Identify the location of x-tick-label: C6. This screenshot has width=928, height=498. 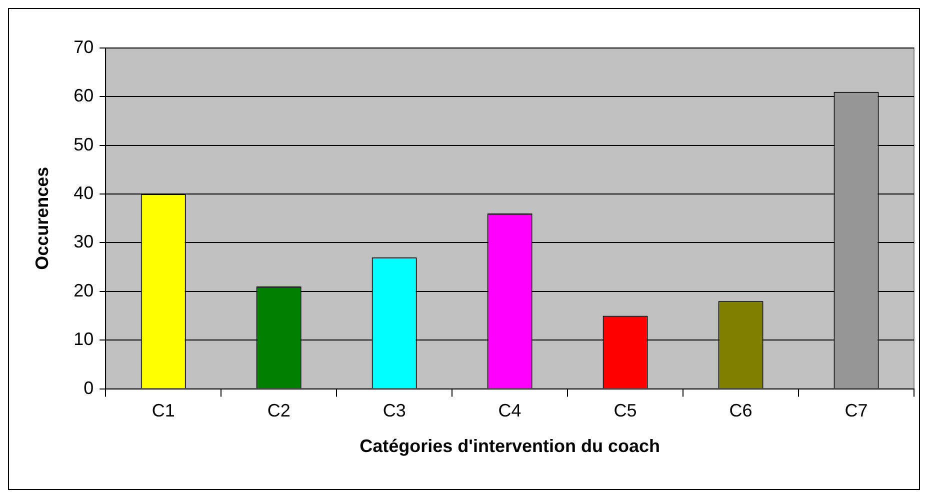
(740, 410).